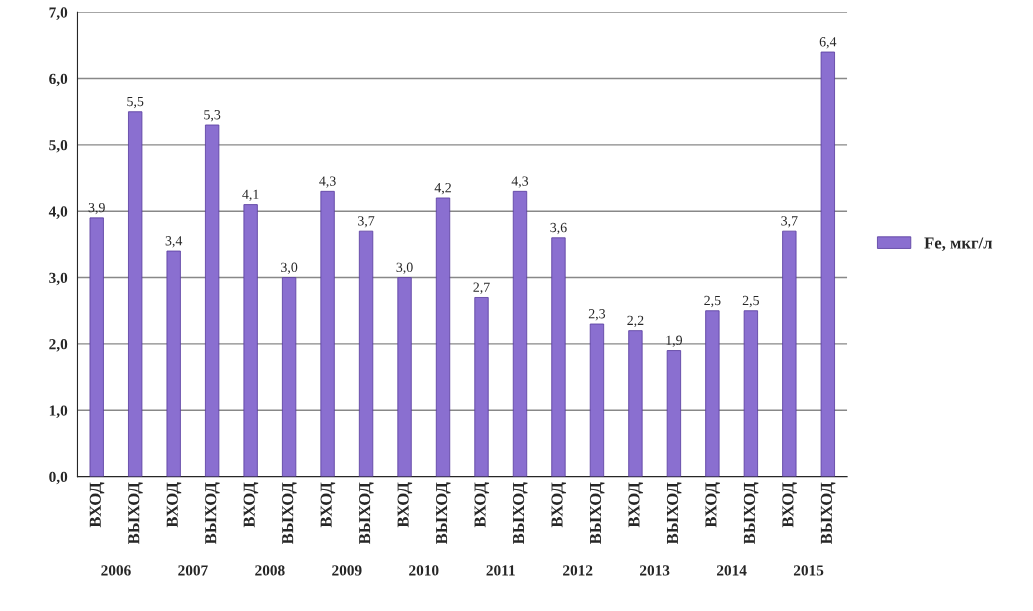 This screenshot has width=1033, height=611. What do you see at coordinates (958, 244) in the screenshot?
I see `legend-label: Fe, мкг/л` at bounding box center [958, 244].